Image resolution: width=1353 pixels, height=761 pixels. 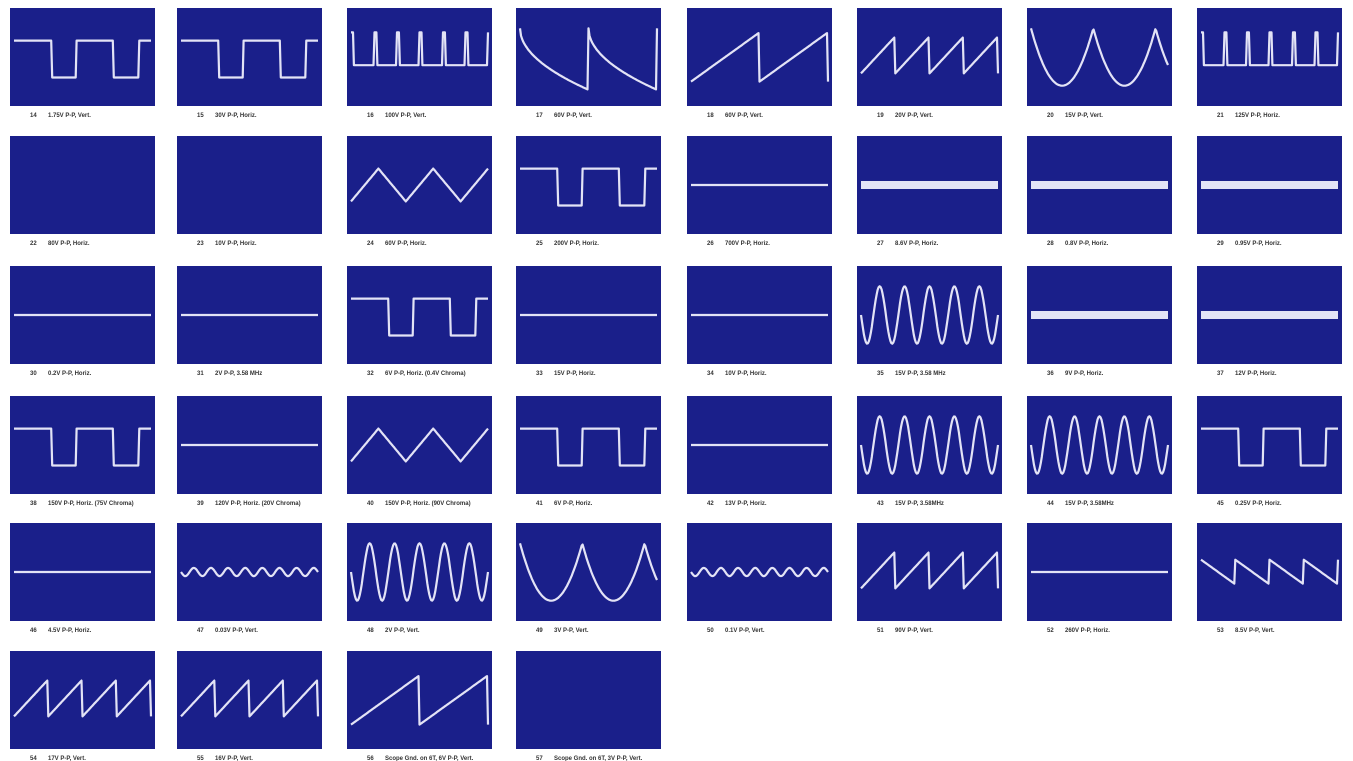 What do you see at coordinates (1257, 116) in the screenshot?
I see `panel-caption: 125V P-P, Horiz.` at bounding box center [1257, 116].